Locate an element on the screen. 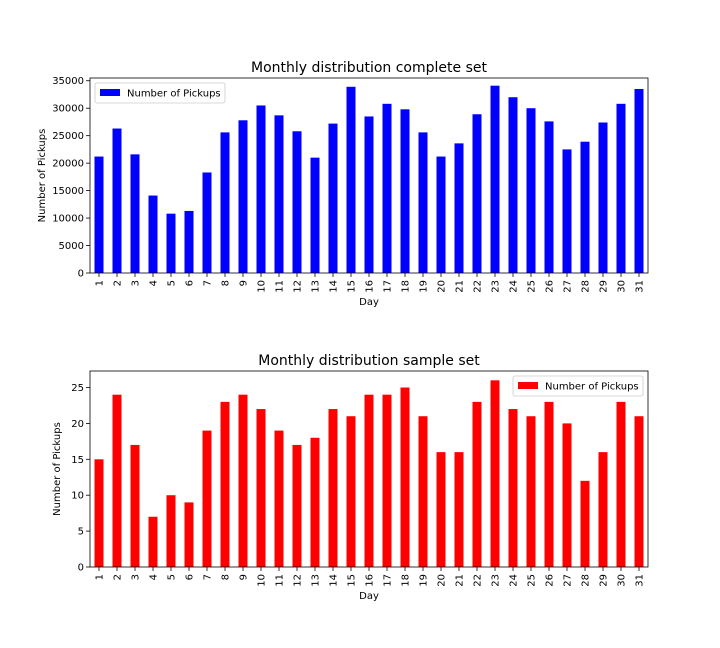  legend-swatch is located at coordinates (528, 385).